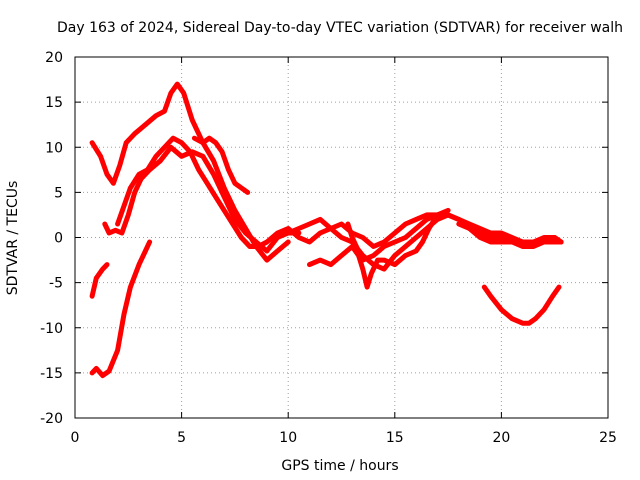 The width and height of the screenshot is (640, 480). Describe the element at coordinates (54, 103) in the screenshot. I see `y-tick-label: 15` at that location.